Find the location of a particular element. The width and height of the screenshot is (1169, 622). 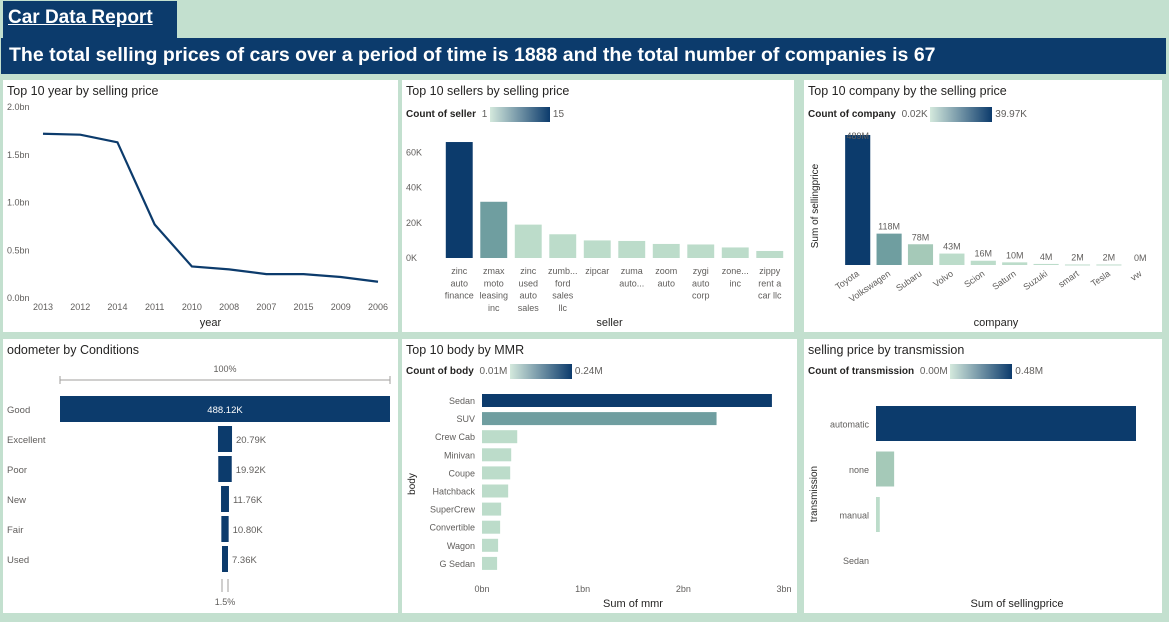

legend-min: 0.01M is located at coordinates (493, 372).